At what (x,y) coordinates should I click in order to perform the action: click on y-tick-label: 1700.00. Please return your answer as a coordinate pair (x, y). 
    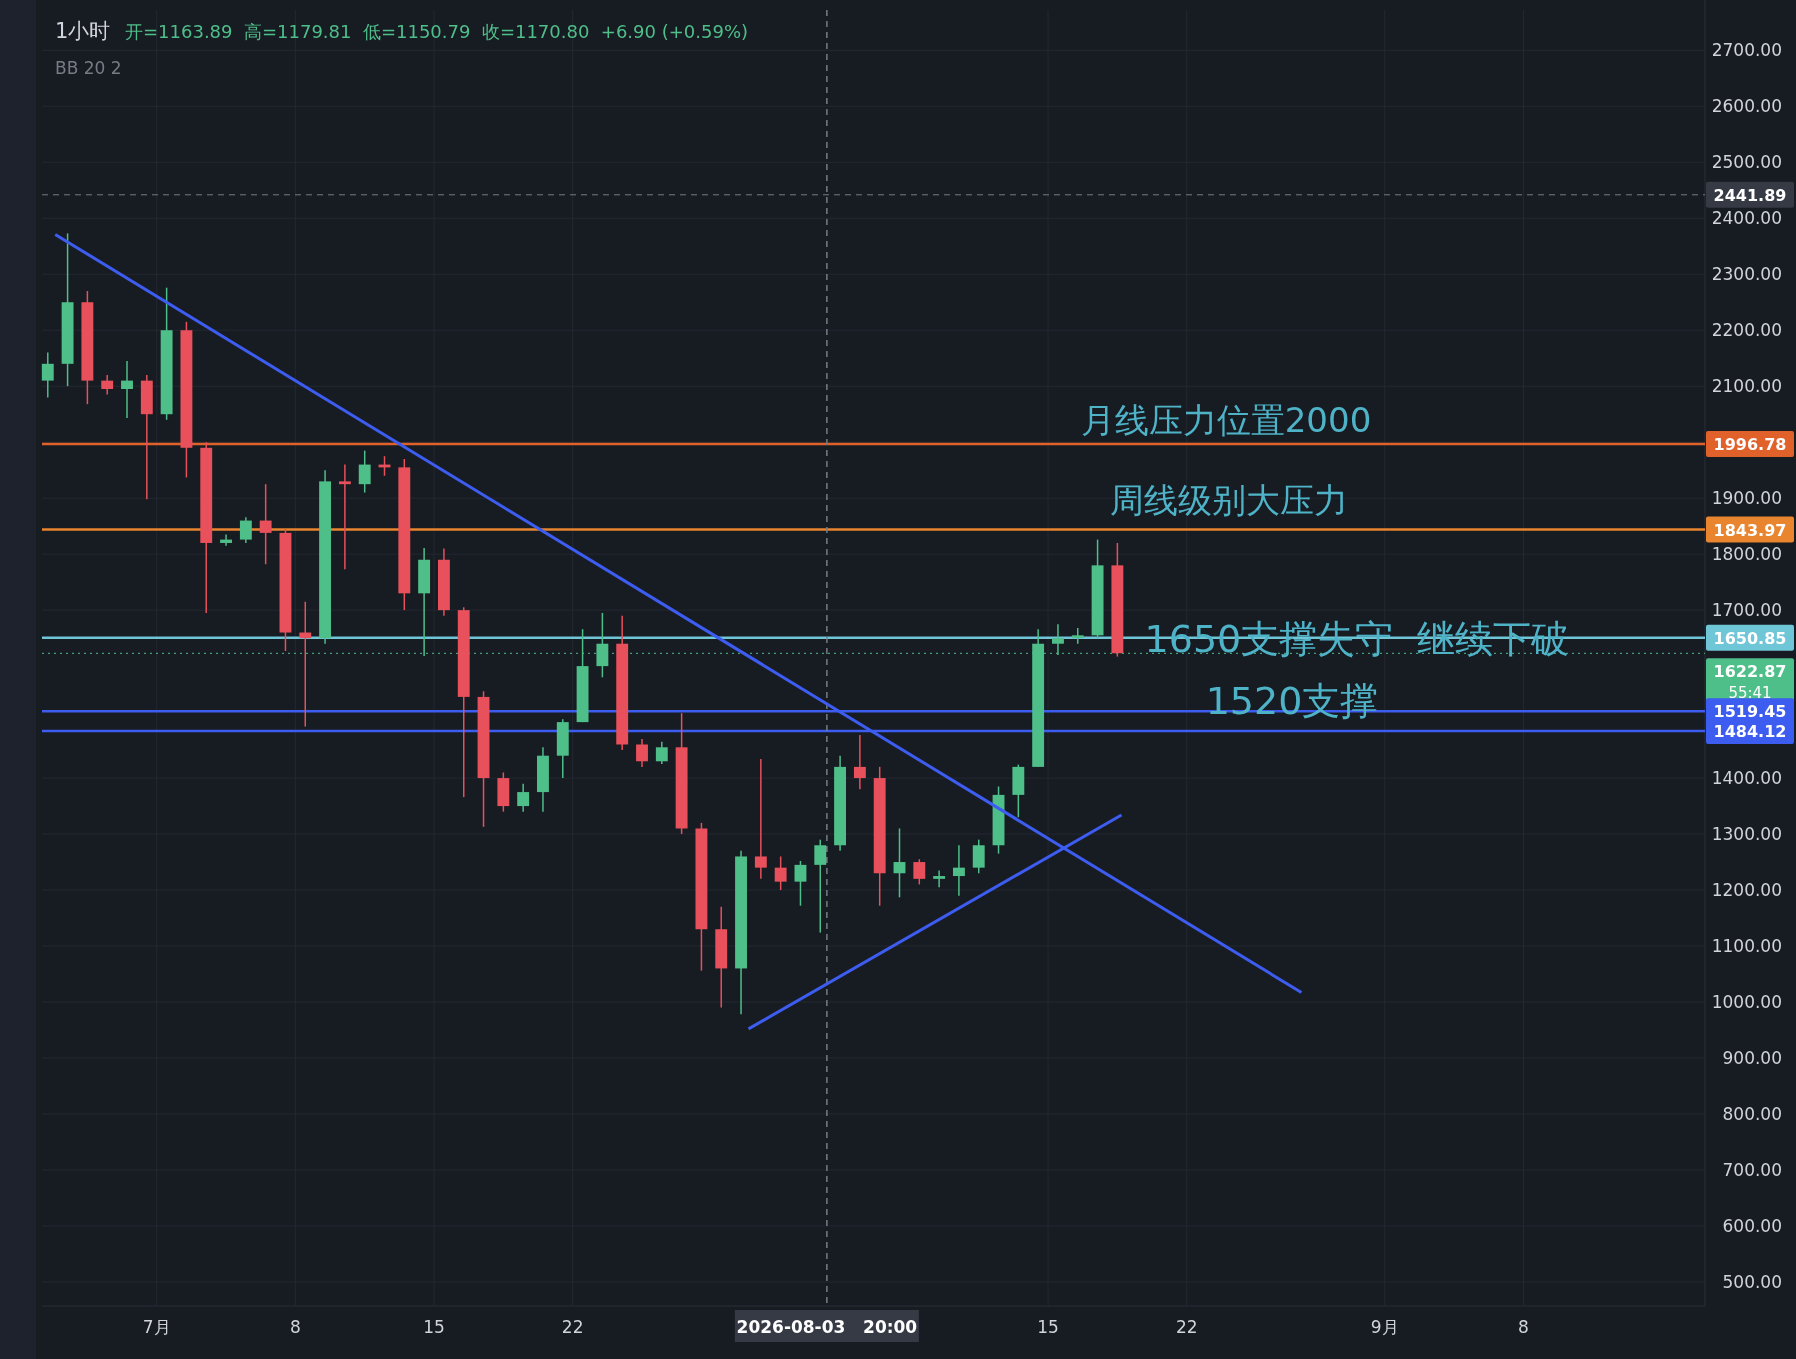
    Looking at the image, I should click on (1746, 610).